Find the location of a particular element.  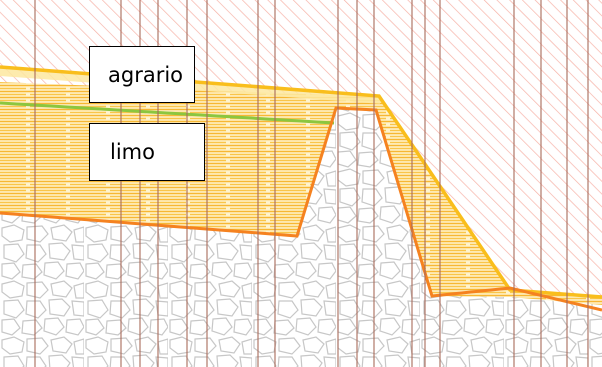

label-agrario: agrario is located at coordinates (142, 74).